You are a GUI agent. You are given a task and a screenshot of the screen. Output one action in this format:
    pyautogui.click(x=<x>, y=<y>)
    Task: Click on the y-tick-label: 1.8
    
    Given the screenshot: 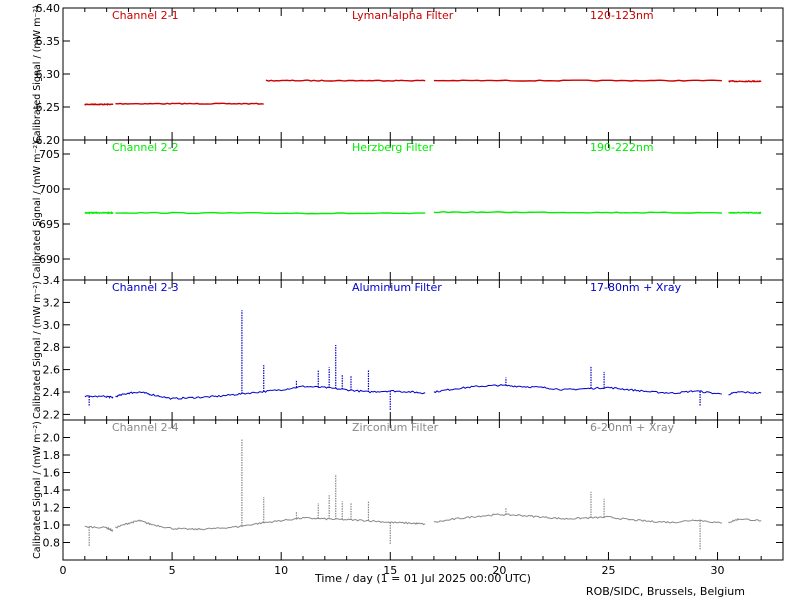 What is the action you would take?
    pyautogui.click(x=52, y=455)
    